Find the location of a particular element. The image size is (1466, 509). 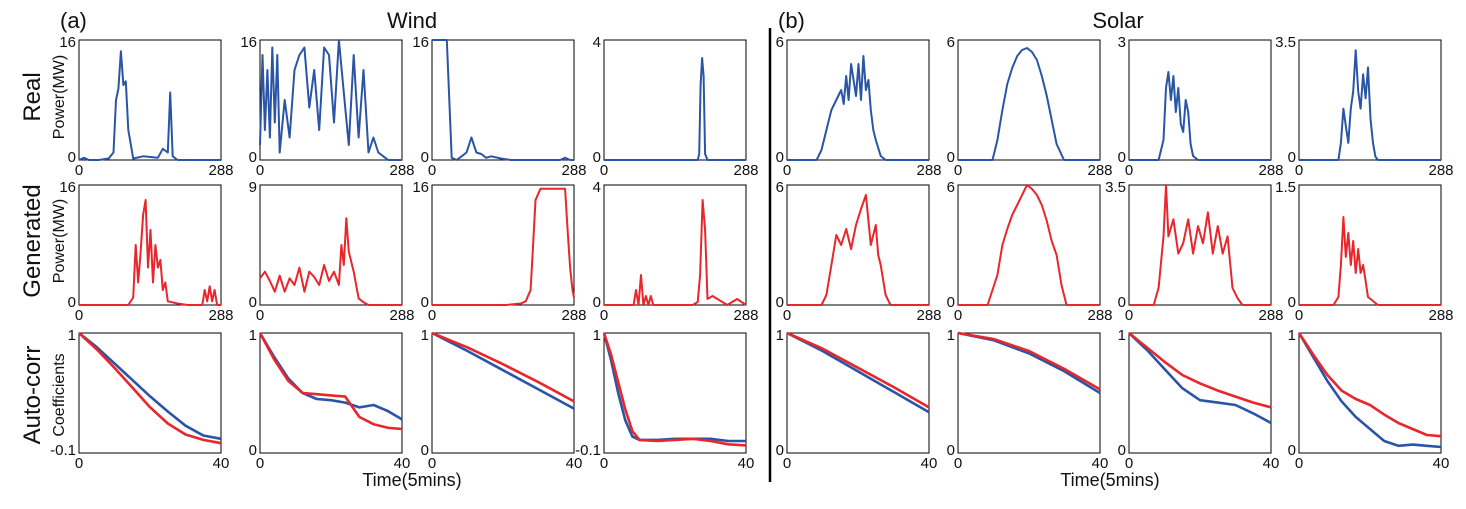

ytick-label-max: 1.5 is located at coordinates (1285, 187).